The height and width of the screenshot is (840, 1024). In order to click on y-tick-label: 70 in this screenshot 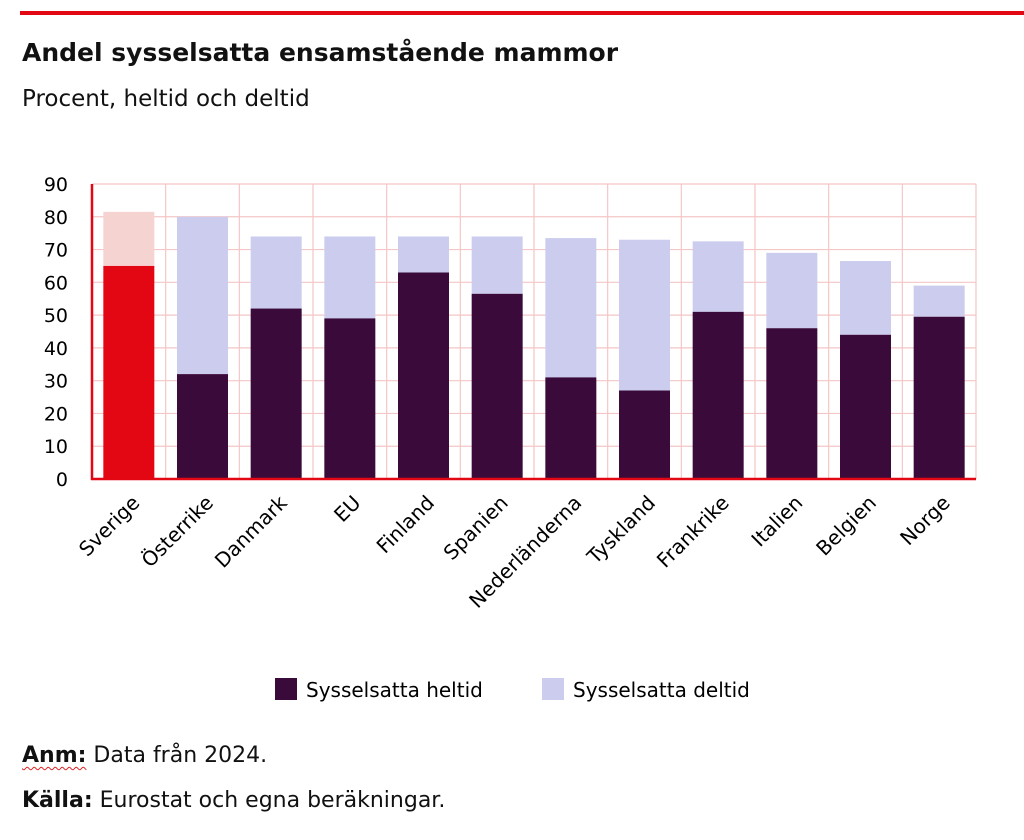, I will do `click(56, 251)`.